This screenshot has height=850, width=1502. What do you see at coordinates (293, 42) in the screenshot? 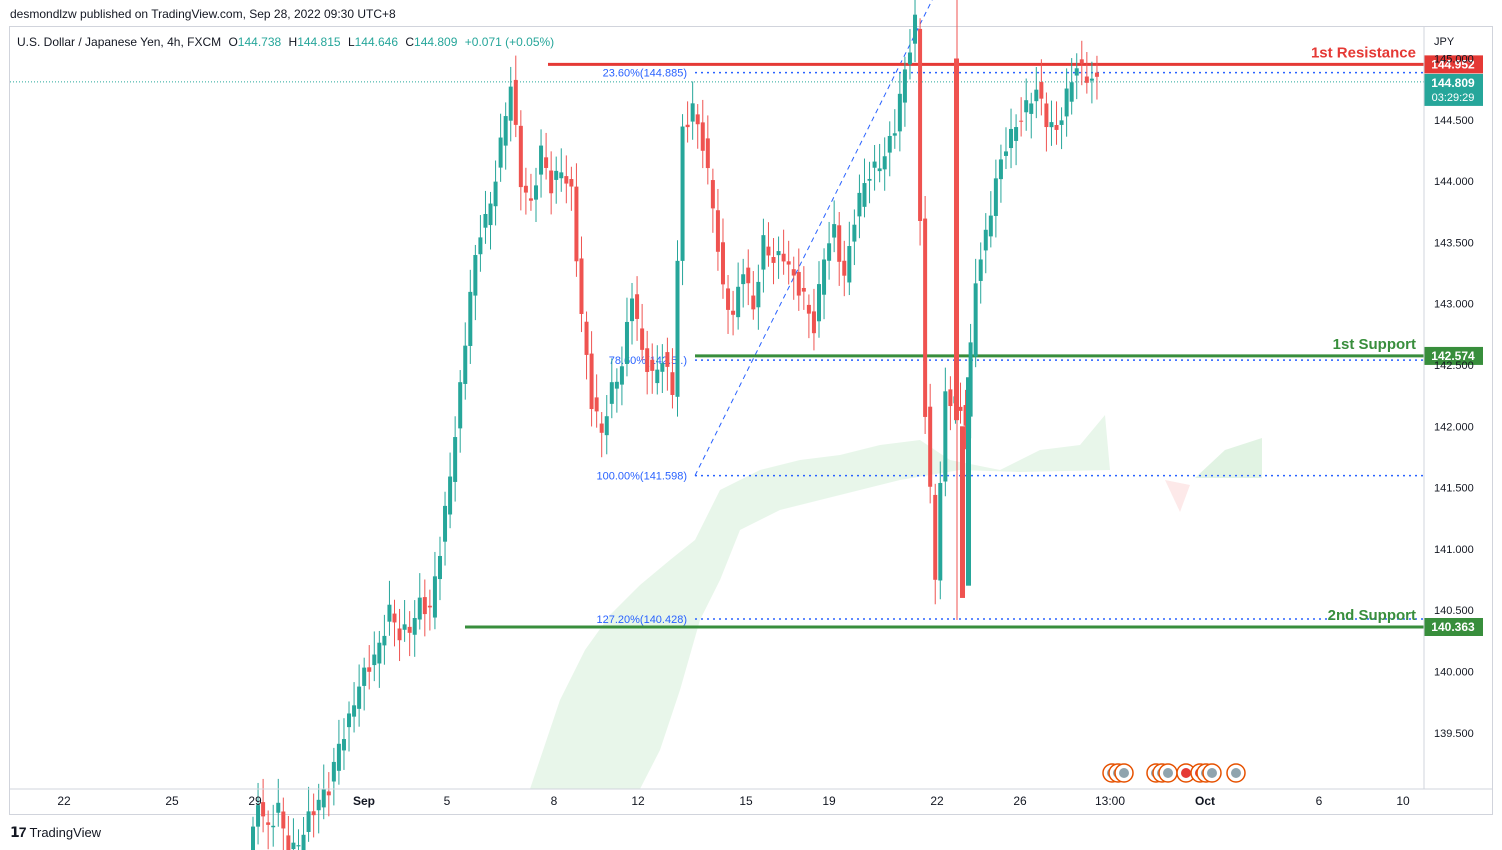
I see `high-label: H` at bounding box center [293, 42].